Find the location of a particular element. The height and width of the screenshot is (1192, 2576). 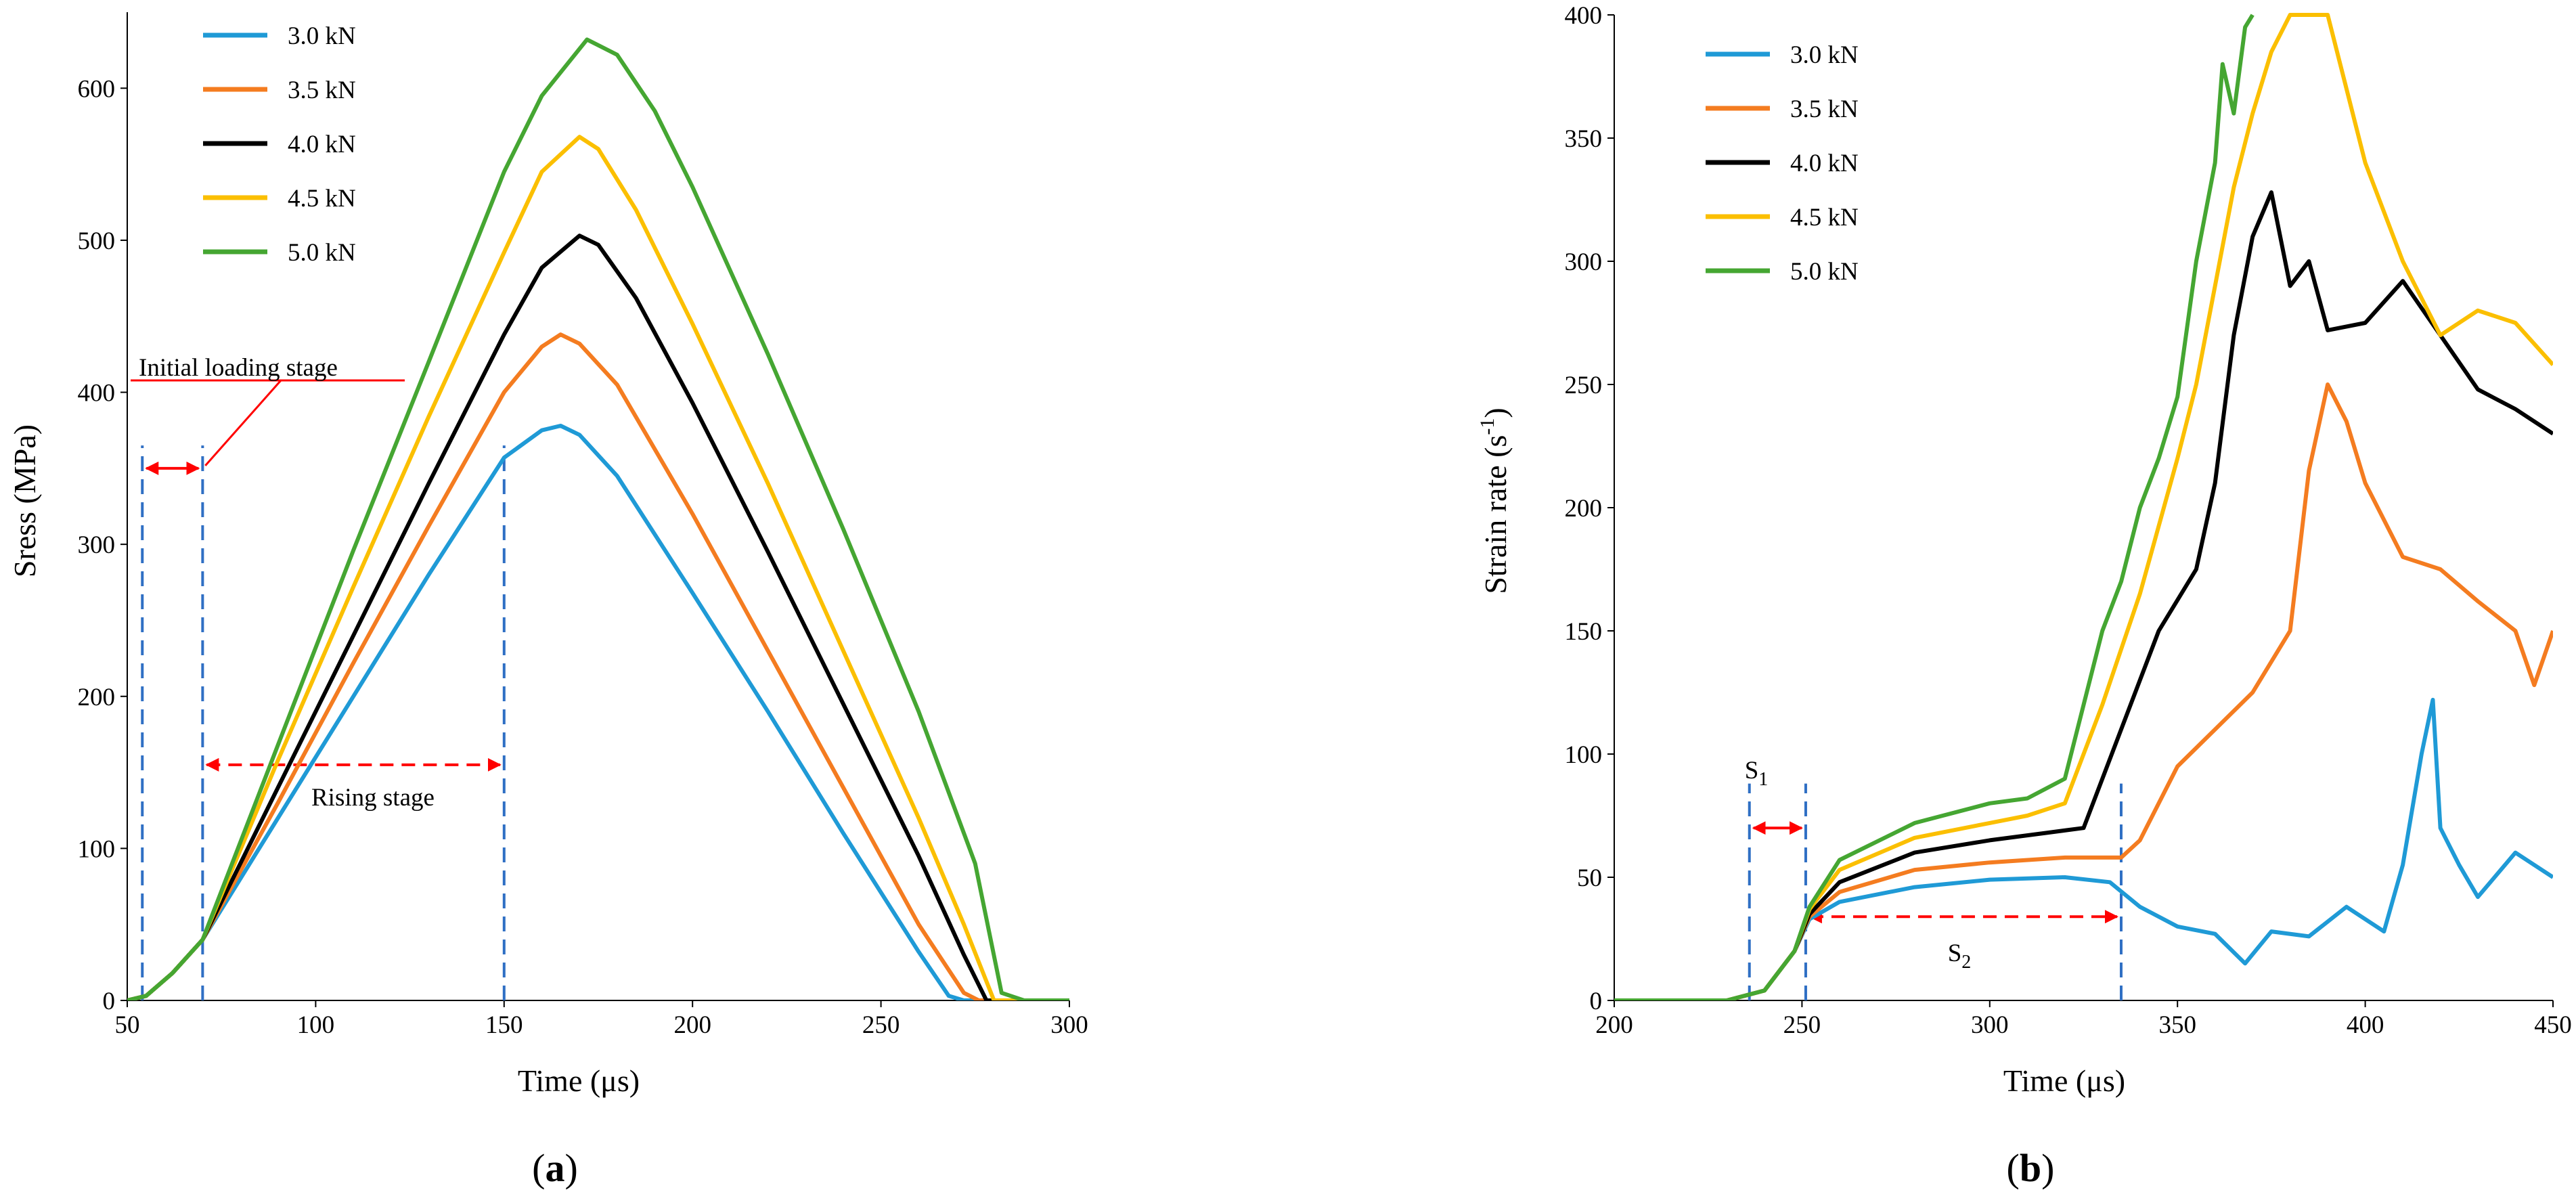

a-y-tick-label: 400 is located at coordinates (97, 393).